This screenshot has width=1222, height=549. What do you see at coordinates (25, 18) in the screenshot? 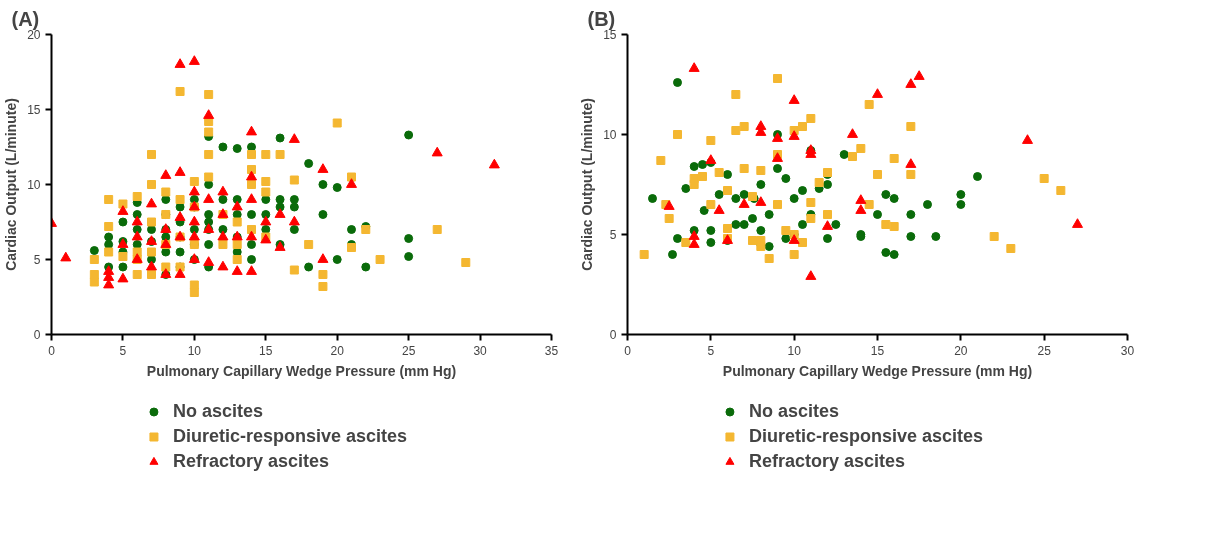
I see `chart-title: (A)` at bounding box center [25, 18].